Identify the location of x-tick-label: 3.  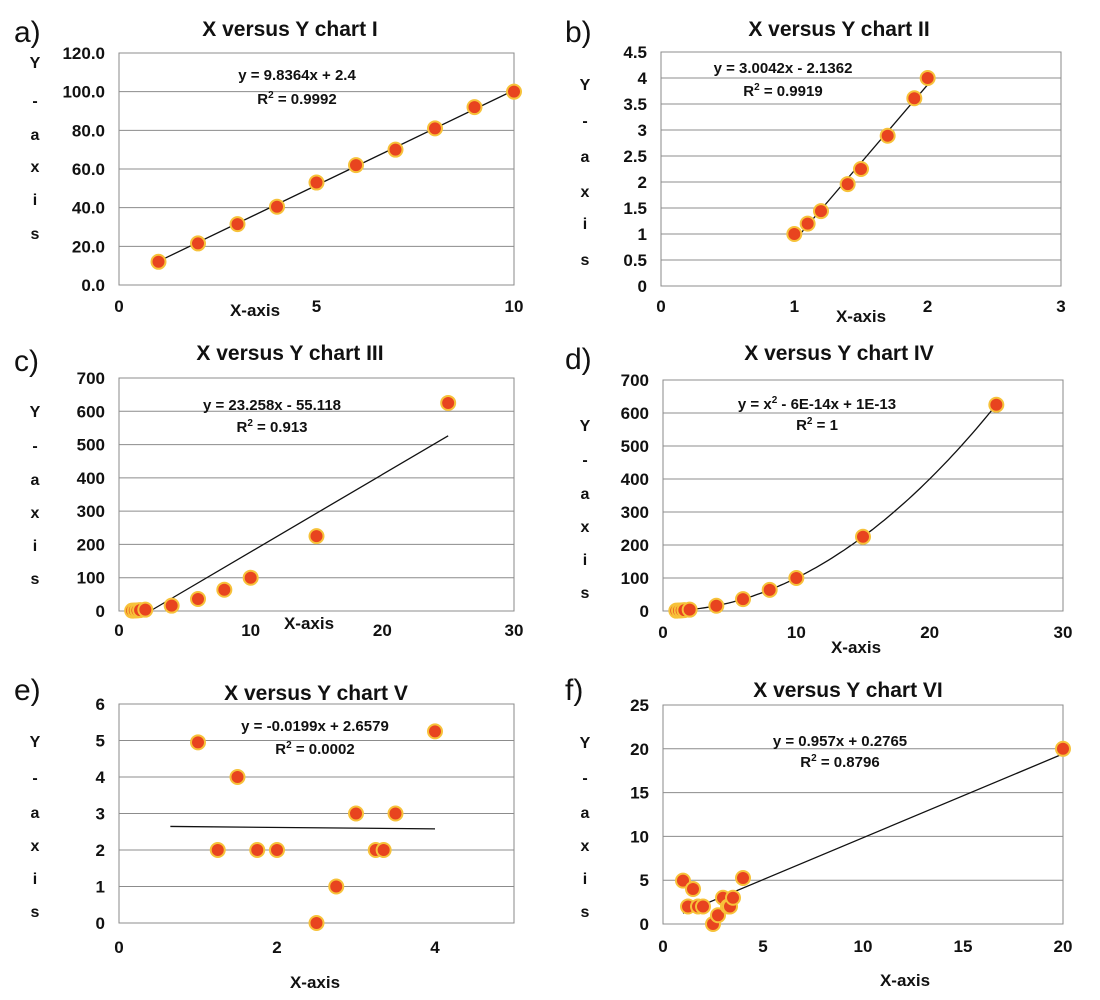
(1060, 306).